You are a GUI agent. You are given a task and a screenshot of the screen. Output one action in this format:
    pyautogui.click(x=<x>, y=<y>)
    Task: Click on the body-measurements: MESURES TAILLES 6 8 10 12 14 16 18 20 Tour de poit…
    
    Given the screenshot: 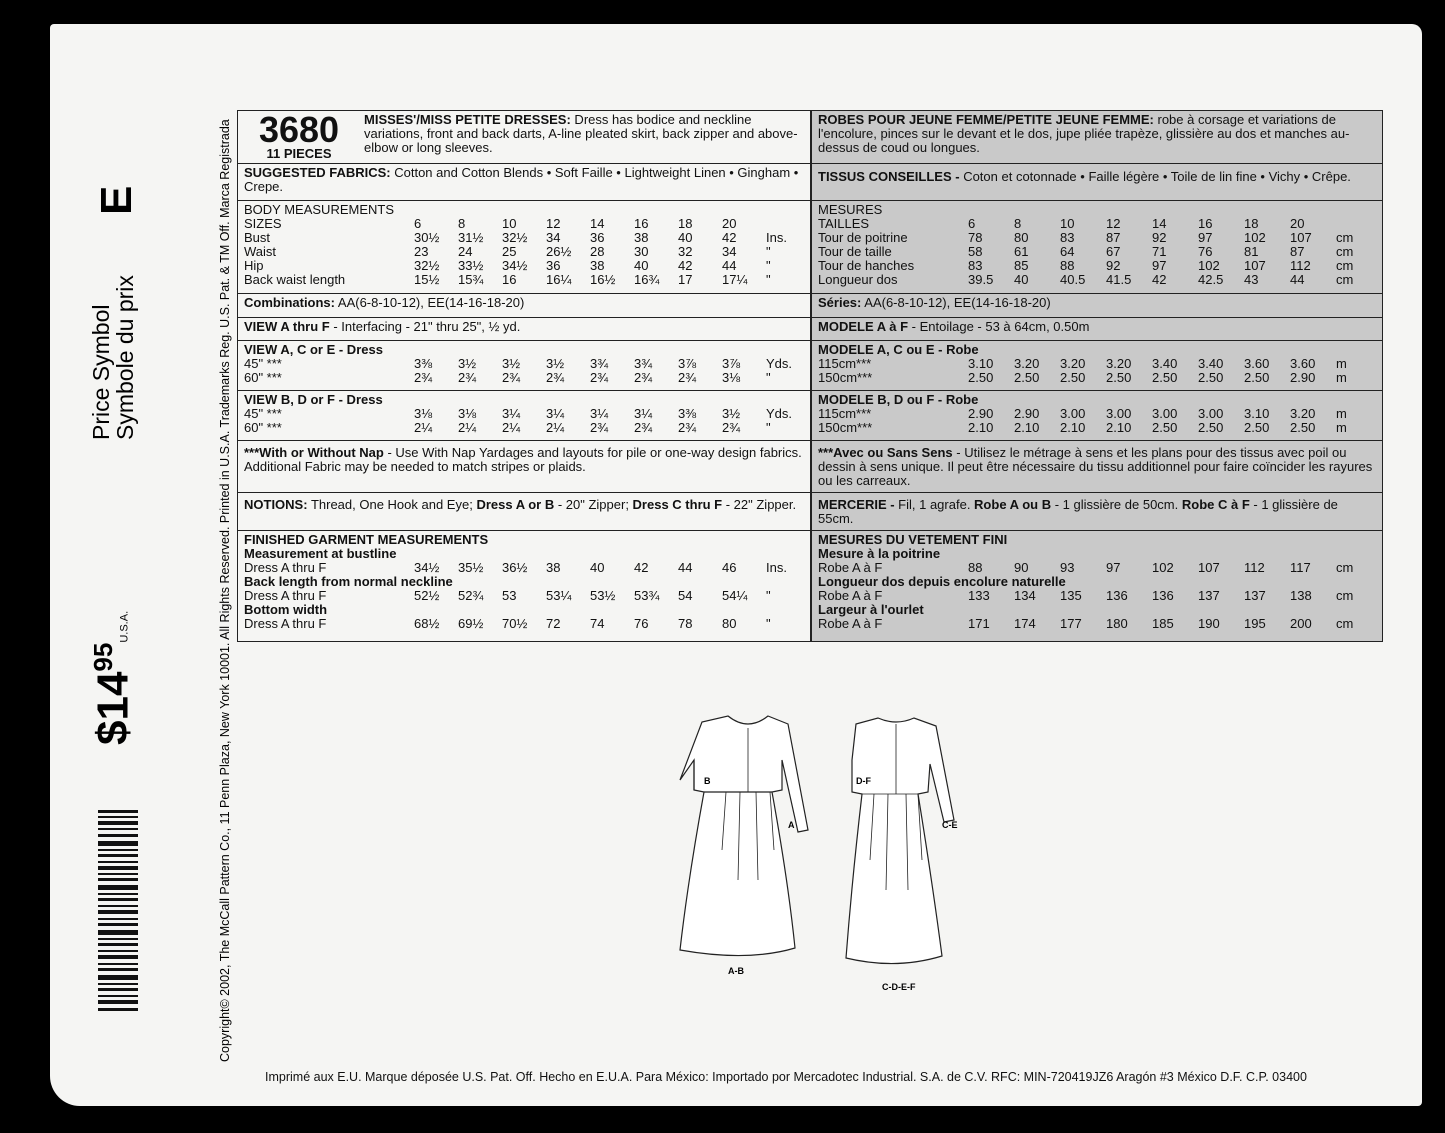 What is the action you would take?
    pyautogui.click(x=1097, y=247)
    